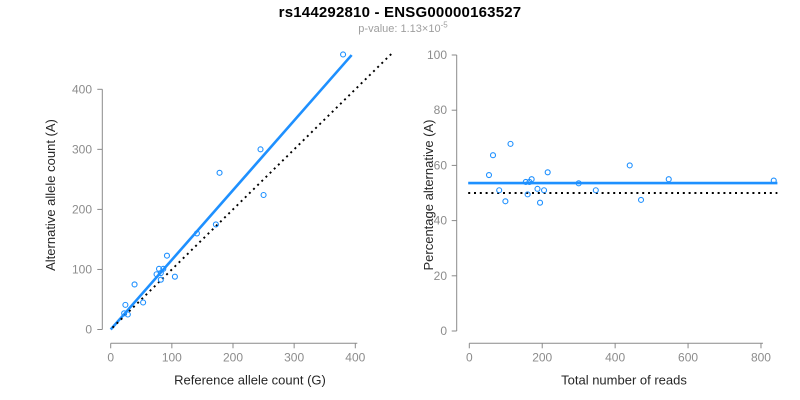 Image resolution: width=800 pixels, height=400 pixels. Describe the element at coordinates (688, 357) in the screenshot. I see `x-tick-label: 600` at that location.